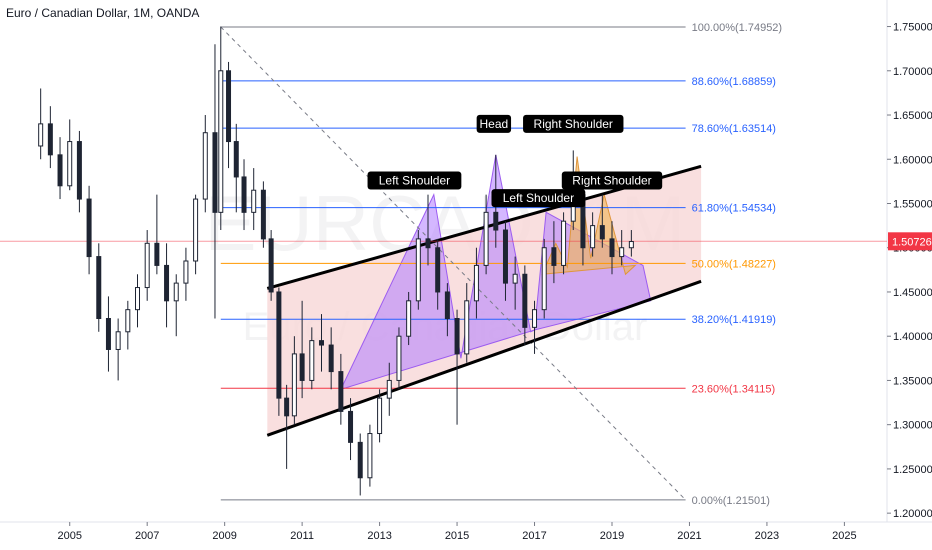 The width and height of the screenshot is (932, 550). I want to click on x-tick-label: 2025, so click(844, 536).